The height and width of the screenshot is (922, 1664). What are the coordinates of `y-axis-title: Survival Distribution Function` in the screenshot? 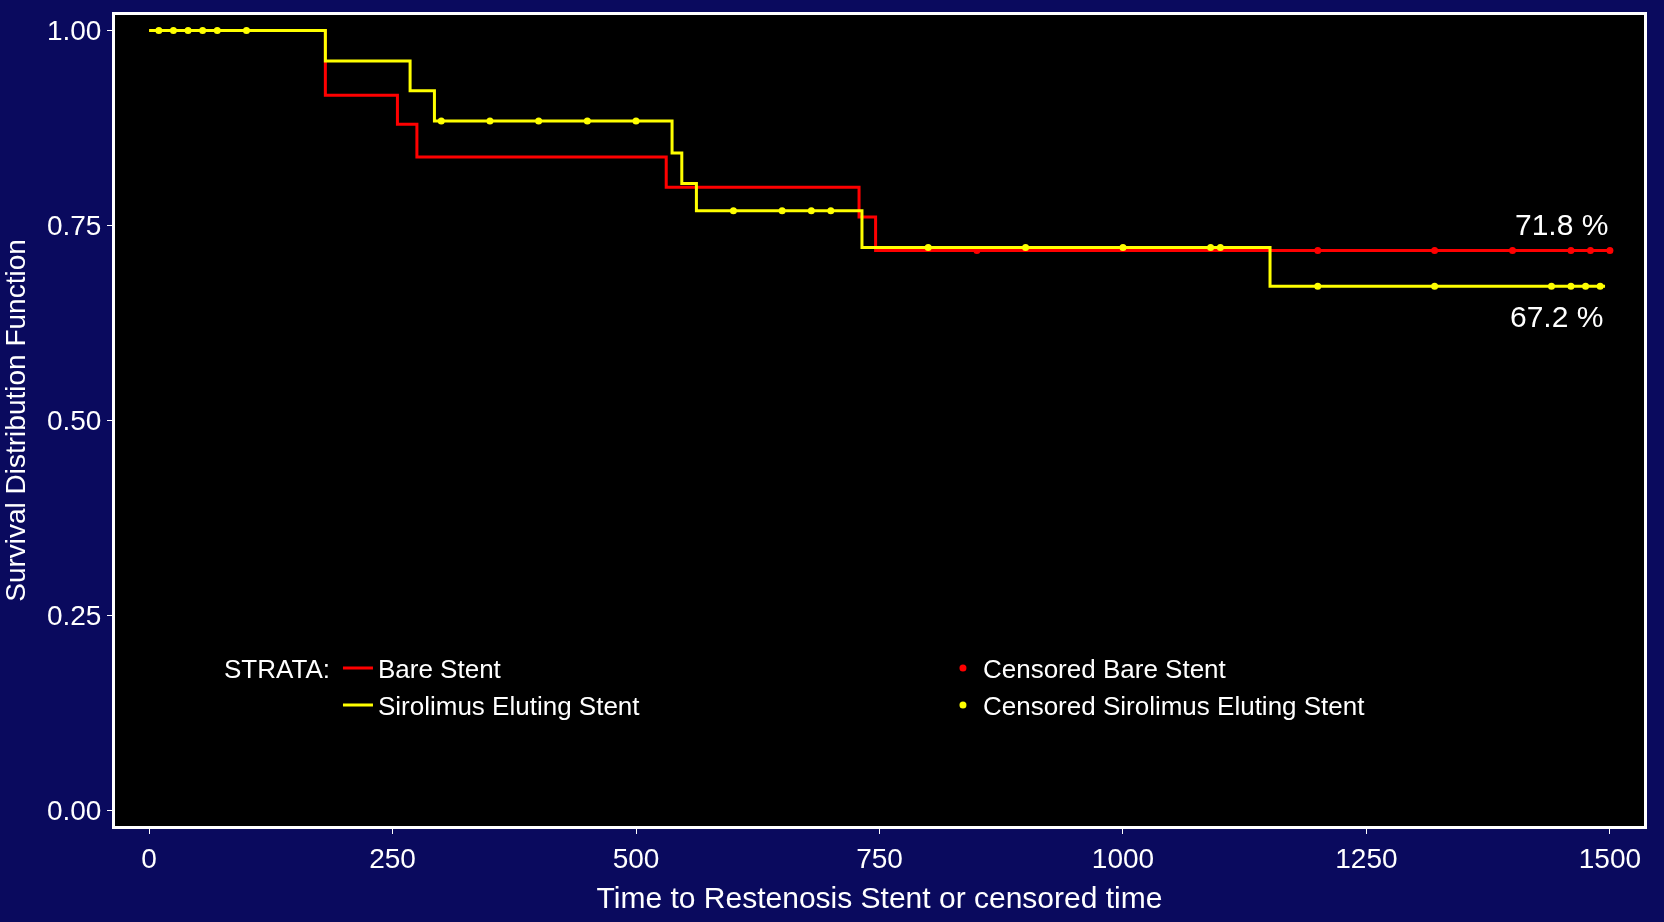 It's located at (15, 420).